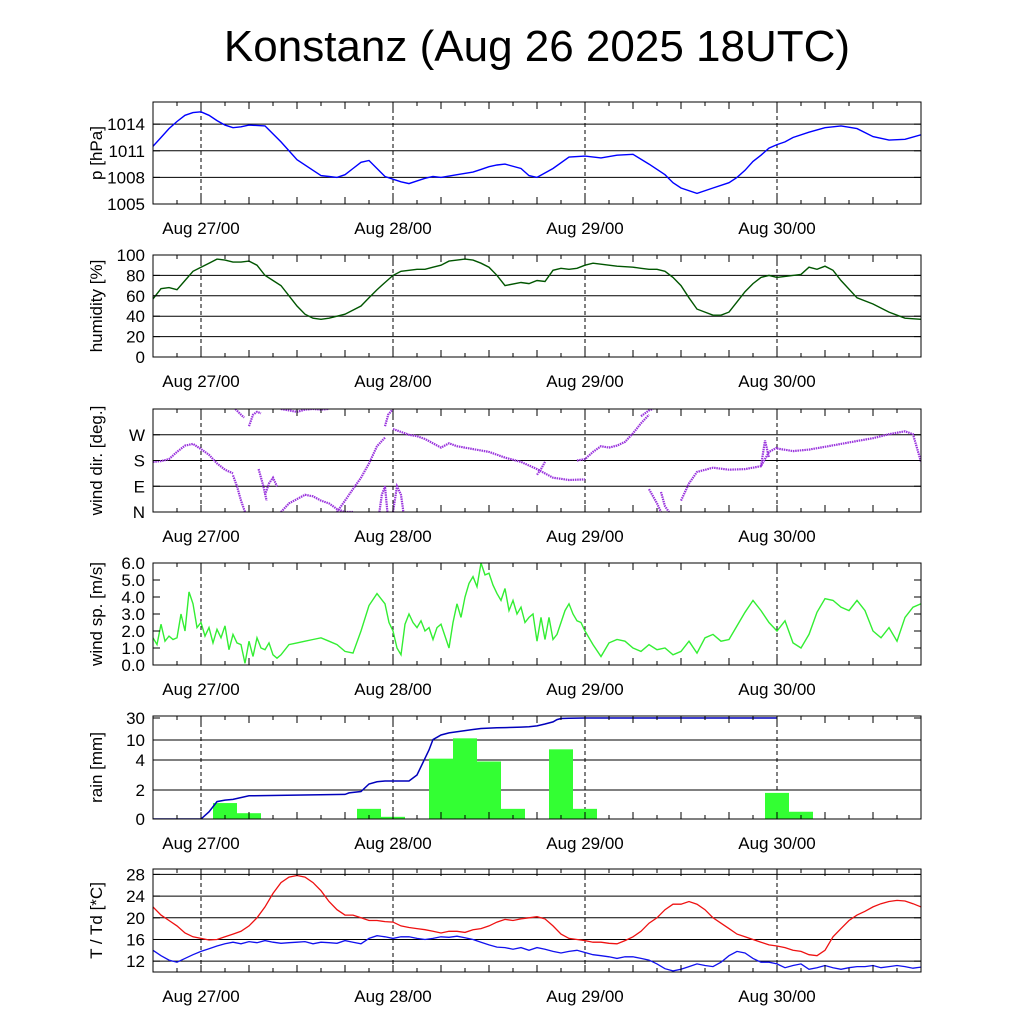  What do you see at coordinates (96, 614) in the screenshot?
I see `y-axis-label: wind sp. [m/s]` at bounding box center [96, 614].